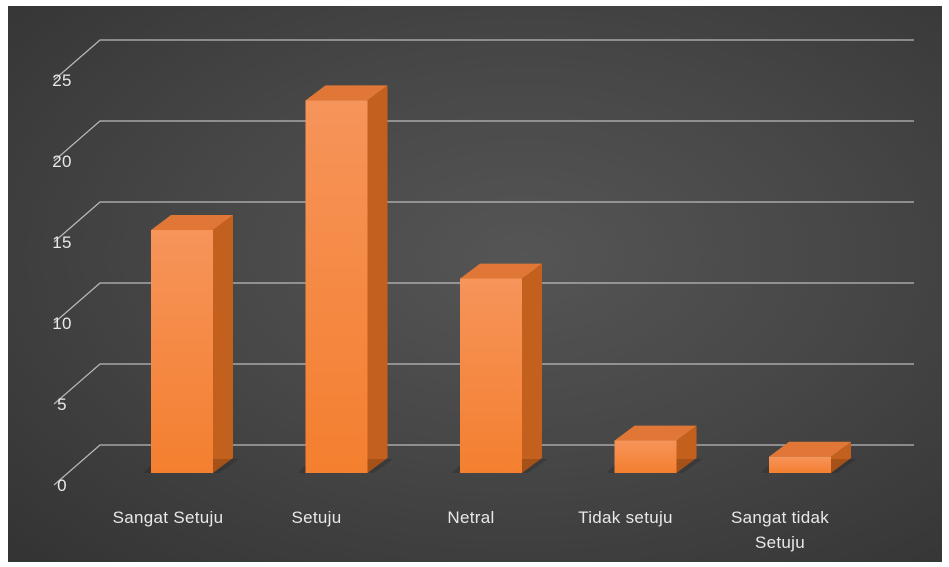 The image size is (949, 567). I want to click on x-tick-label: Sangat Setuju, so click(168, 517).